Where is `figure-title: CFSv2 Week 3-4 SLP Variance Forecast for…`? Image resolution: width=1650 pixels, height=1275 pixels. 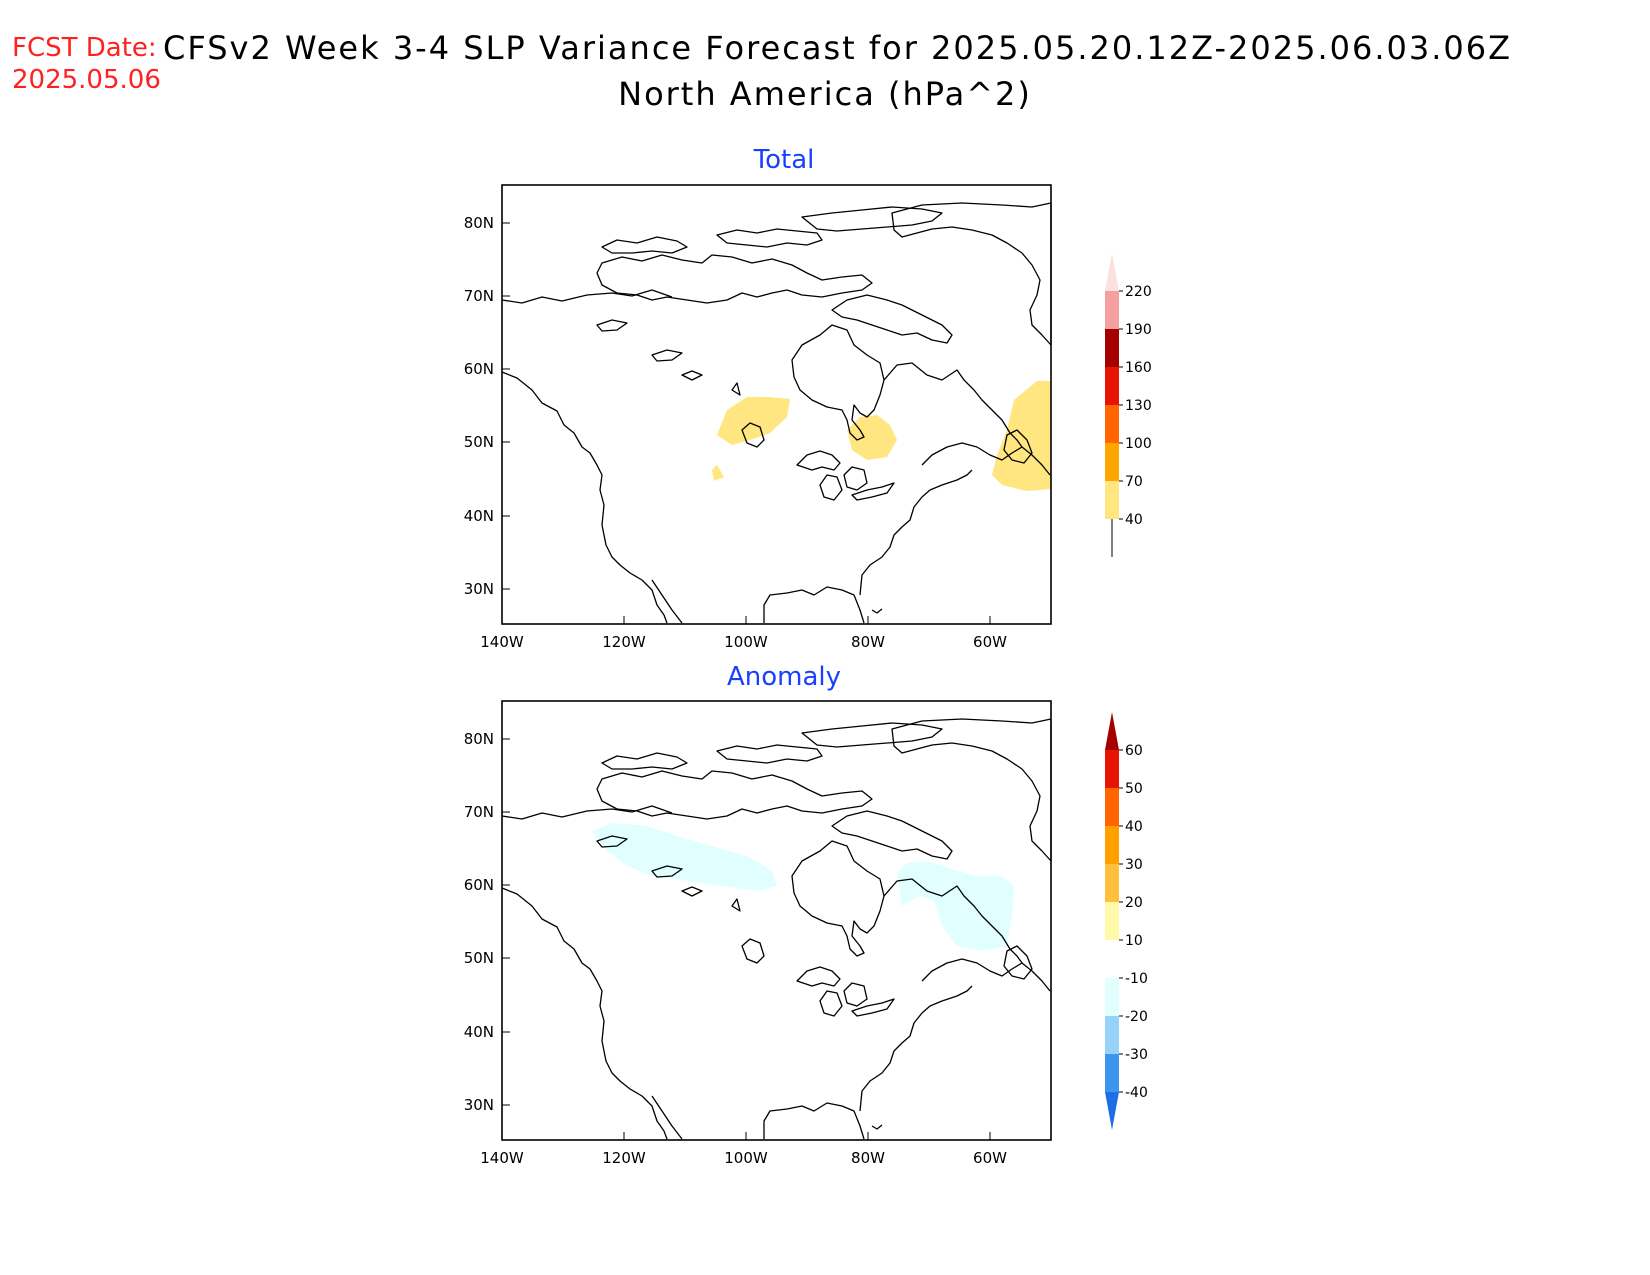
figure-title: CFSv2 Week 3-4 SLP Variance Forecast for… is located at coordinates (838, 48).